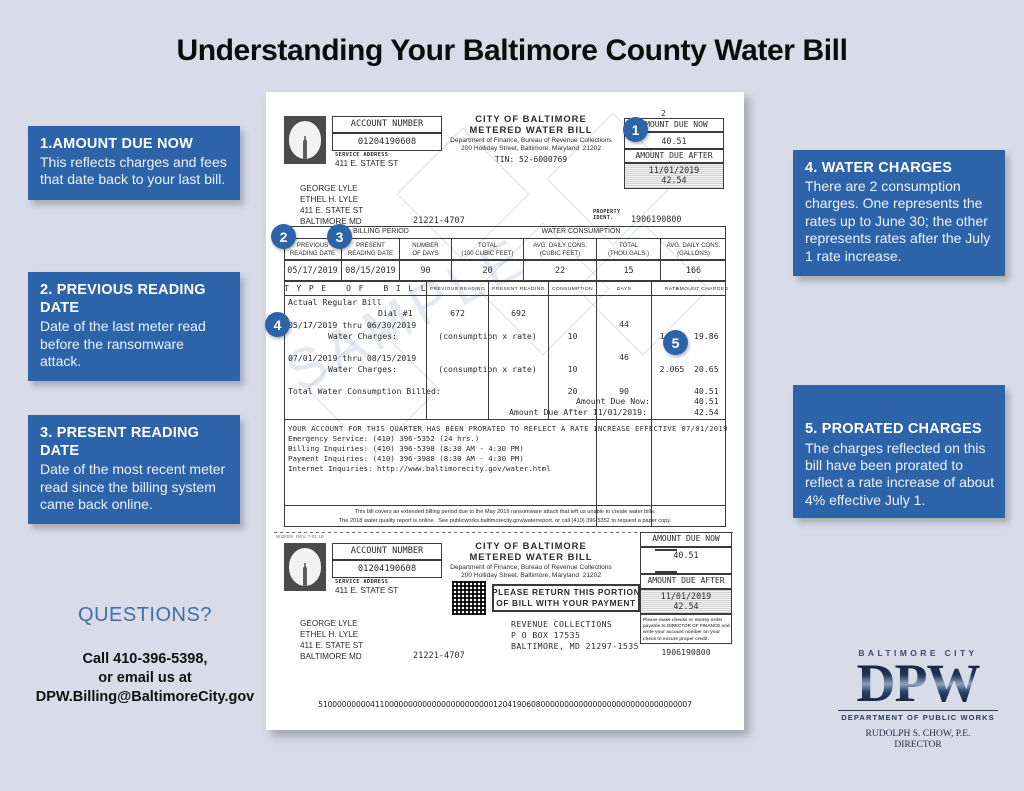  I want to click on city-seal-icon, so click(305, 140).